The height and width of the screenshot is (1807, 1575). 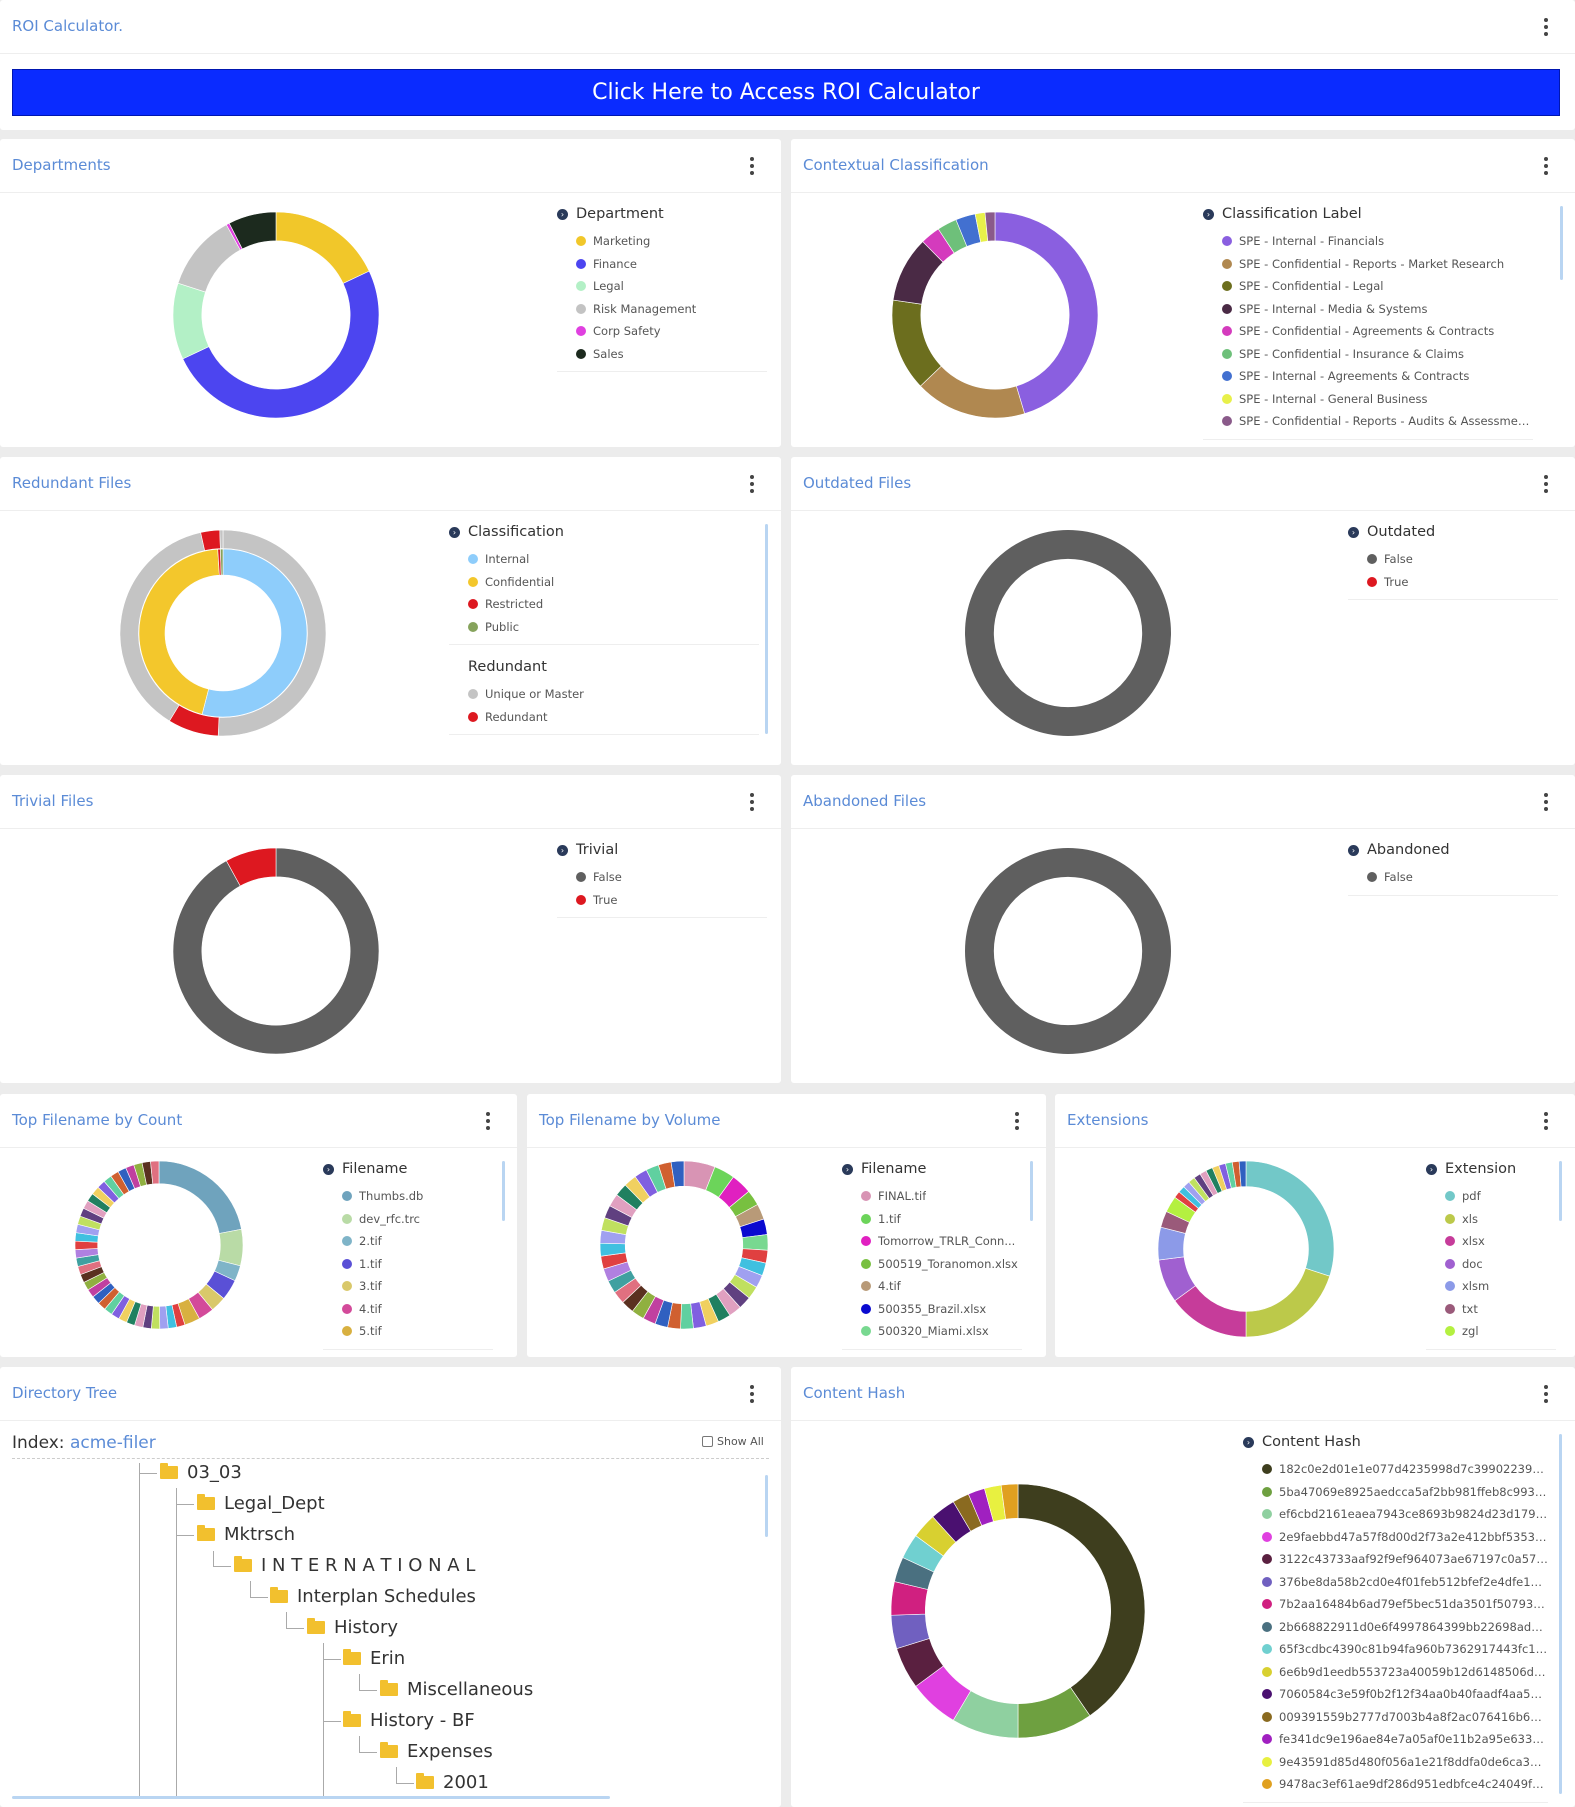 I want to click on index-link: acme-filer, so click(x=112, y=1443).